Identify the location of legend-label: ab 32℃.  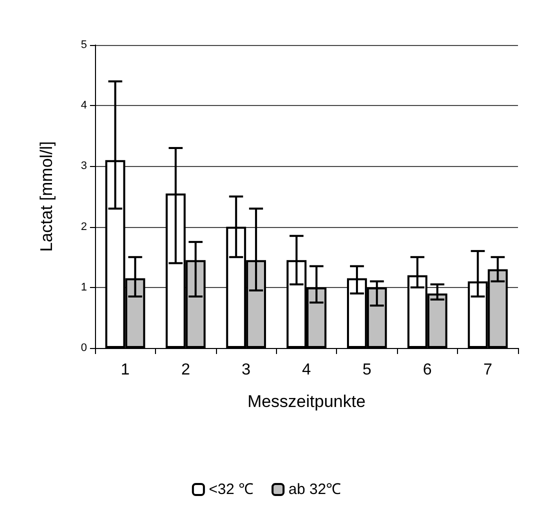
(315, 489).